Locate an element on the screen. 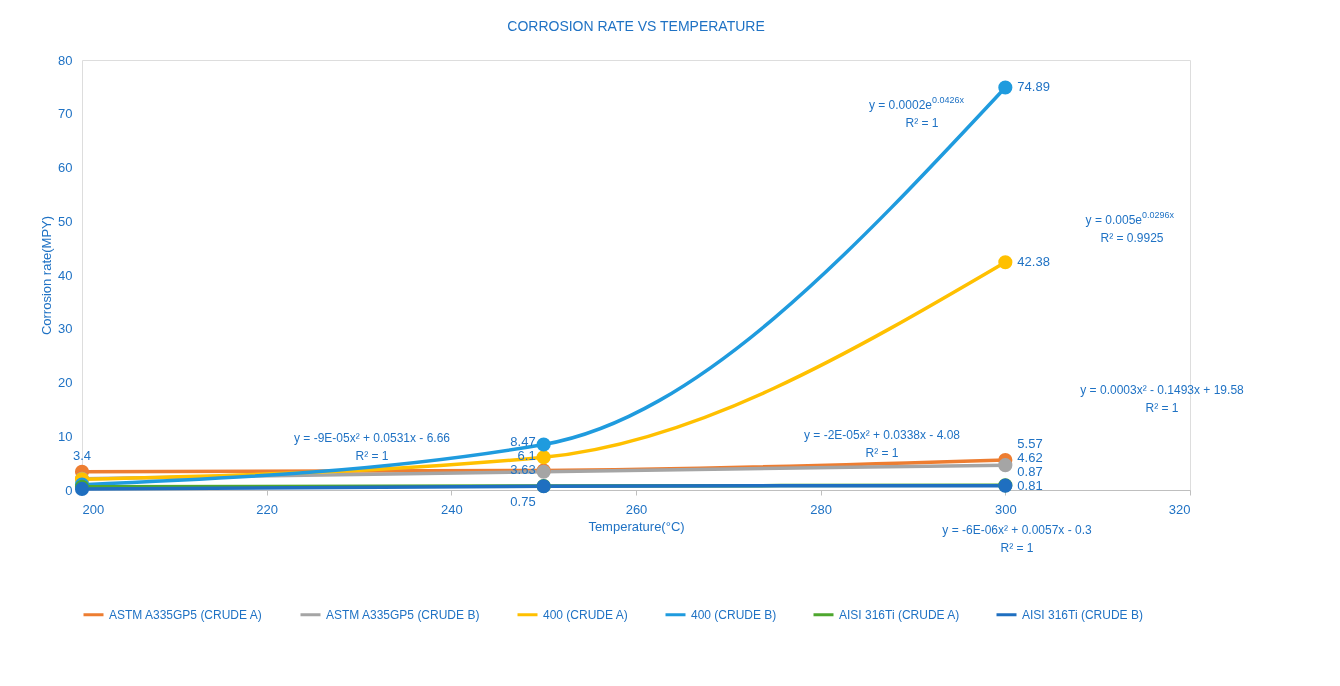 The image size is (1340, 686). text: y = -6E-06x² + 0.0057x - 0.3 R² = 1 is located at coordinates (1017, 539).